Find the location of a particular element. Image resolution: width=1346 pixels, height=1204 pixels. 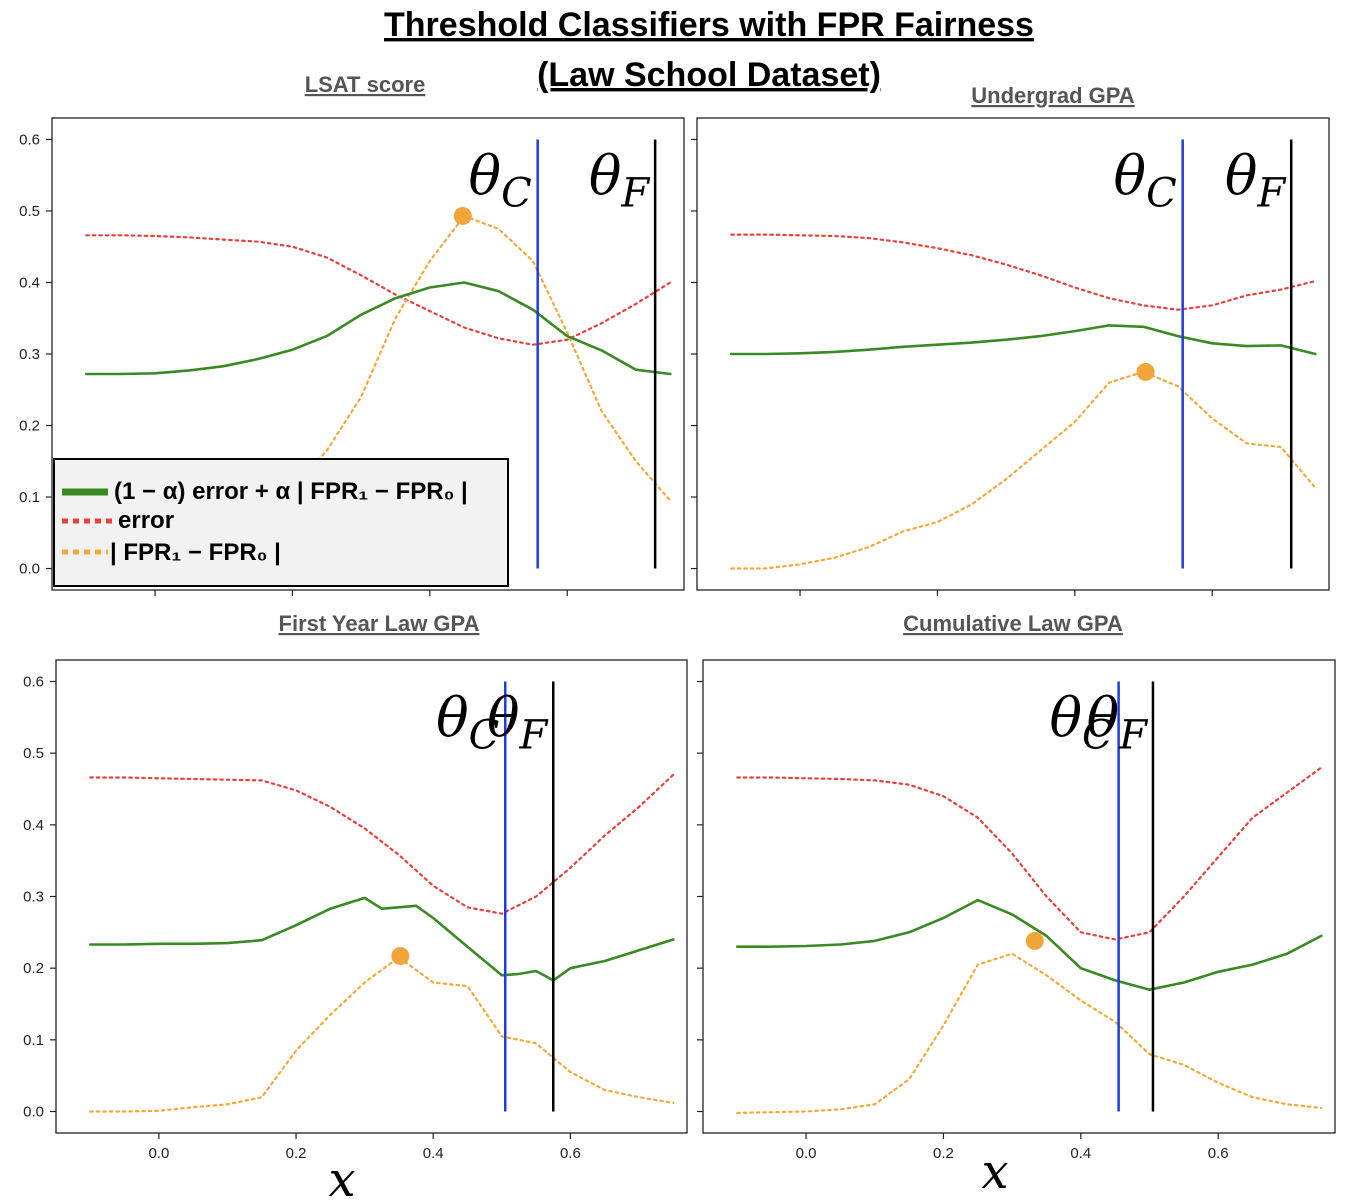

panel-title-cumulative: Cumulative Law GPA is located at coordinates (1013, 623).